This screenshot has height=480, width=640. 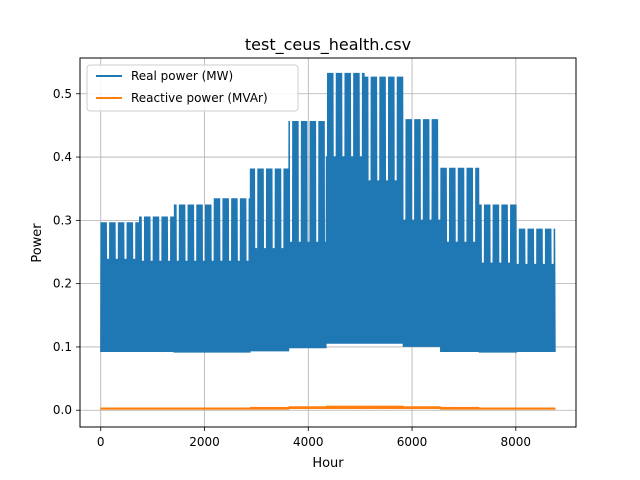 I want to click on x-axis: 0 2000 4000 6000 8000, so click(x=314, y=438).